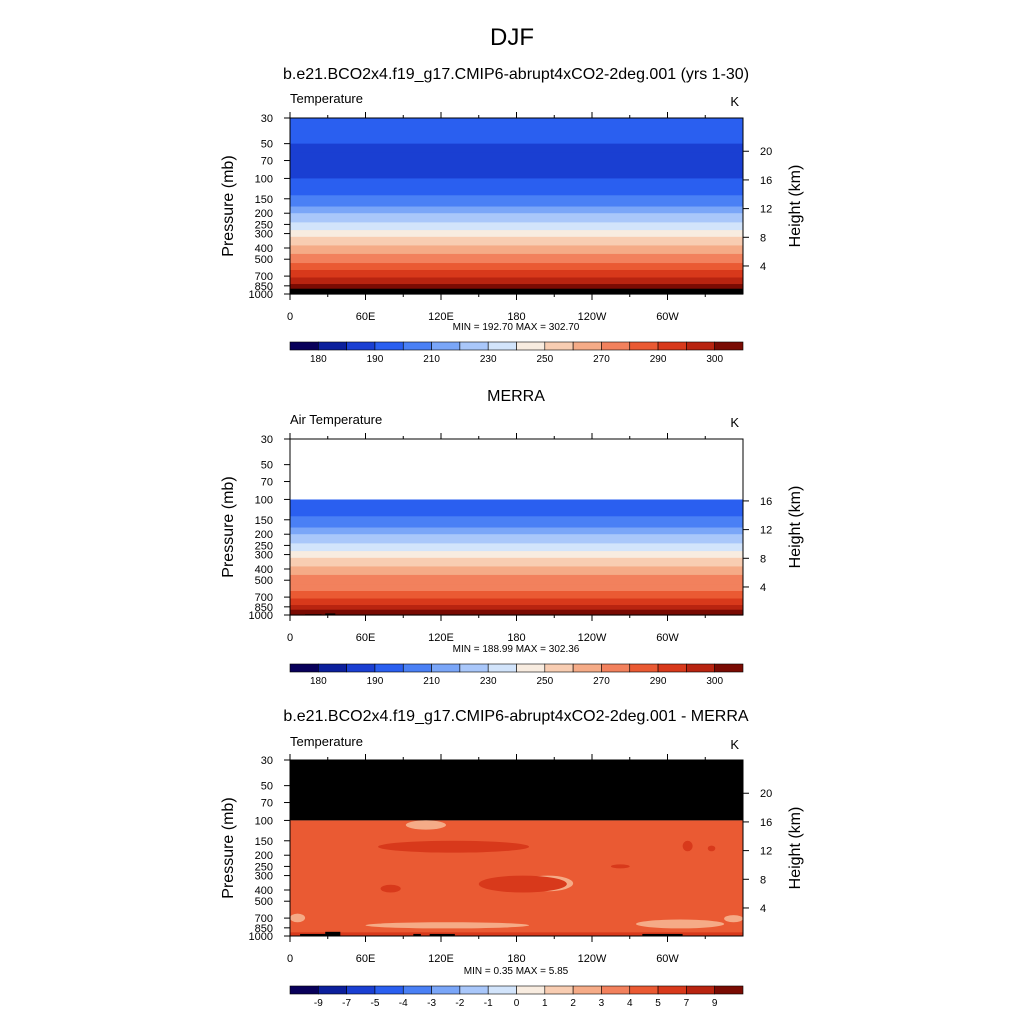  What do you see at coordinates (264, 556) in the screenshot?
I see `y-tick-label: 300` at bounding box center [264, 556].